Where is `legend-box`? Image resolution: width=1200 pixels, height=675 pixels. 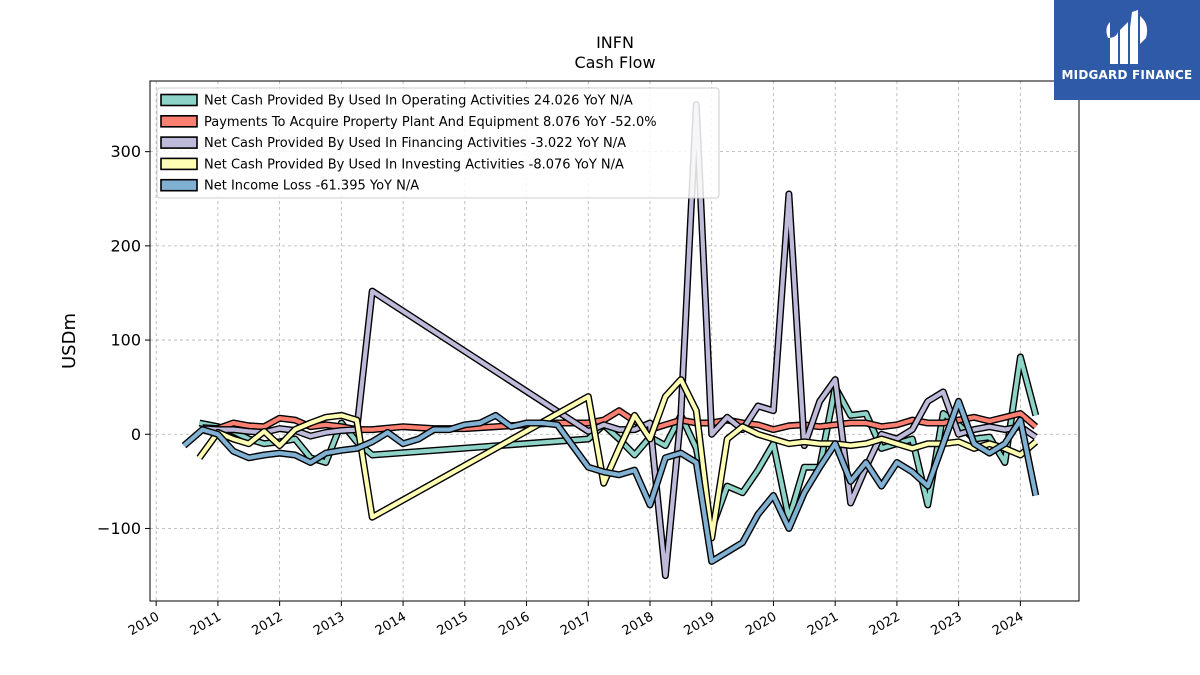 legend-box is located at coordinates (438, 143).